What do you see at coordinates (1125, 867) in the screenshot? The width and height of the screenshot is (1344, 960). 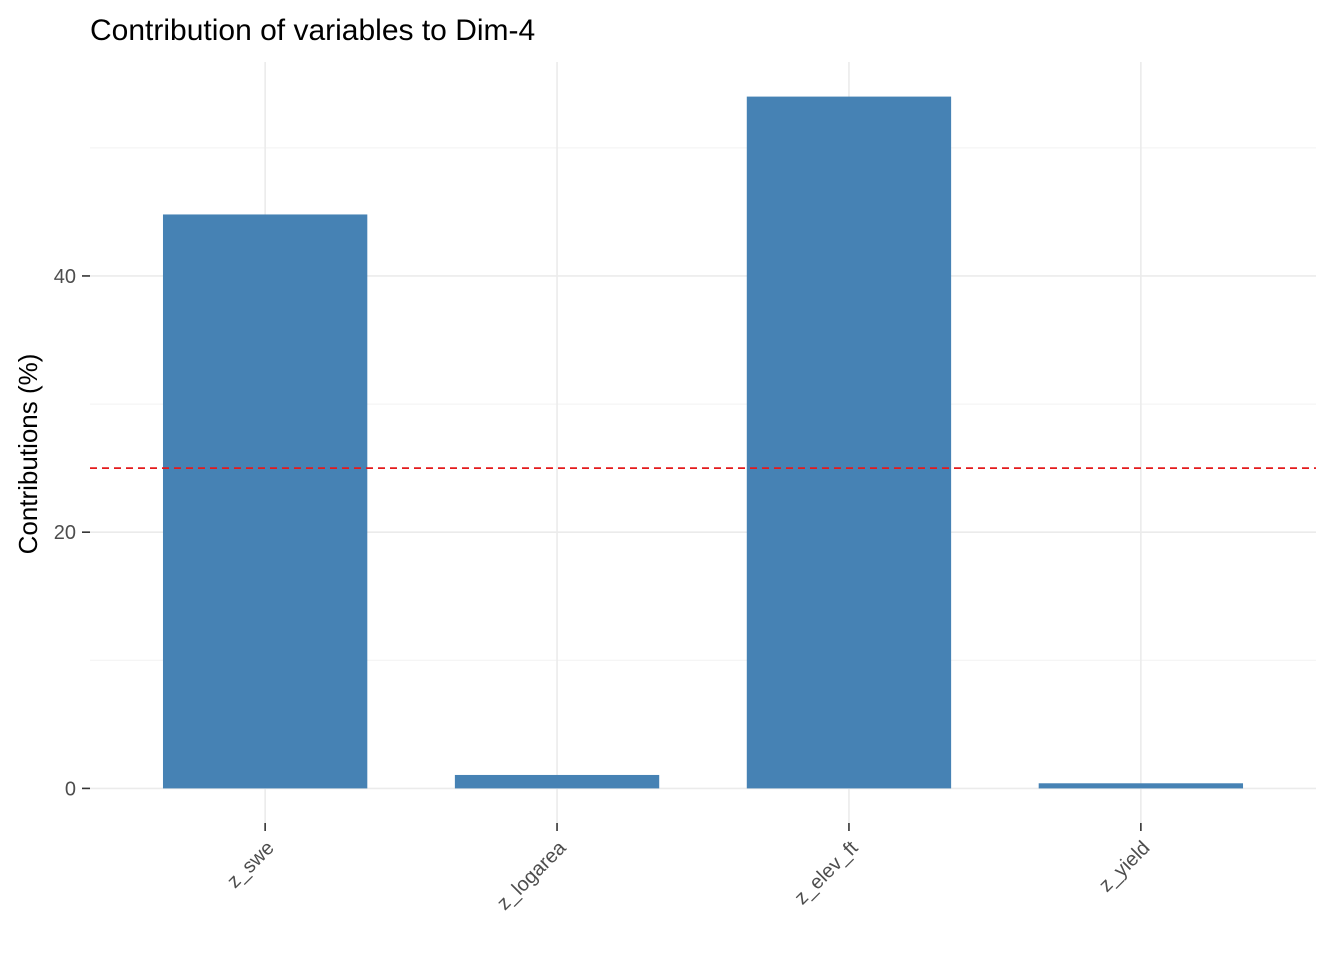 I see `x-tick-label: z_yield` at bounding box center [1125, 867].